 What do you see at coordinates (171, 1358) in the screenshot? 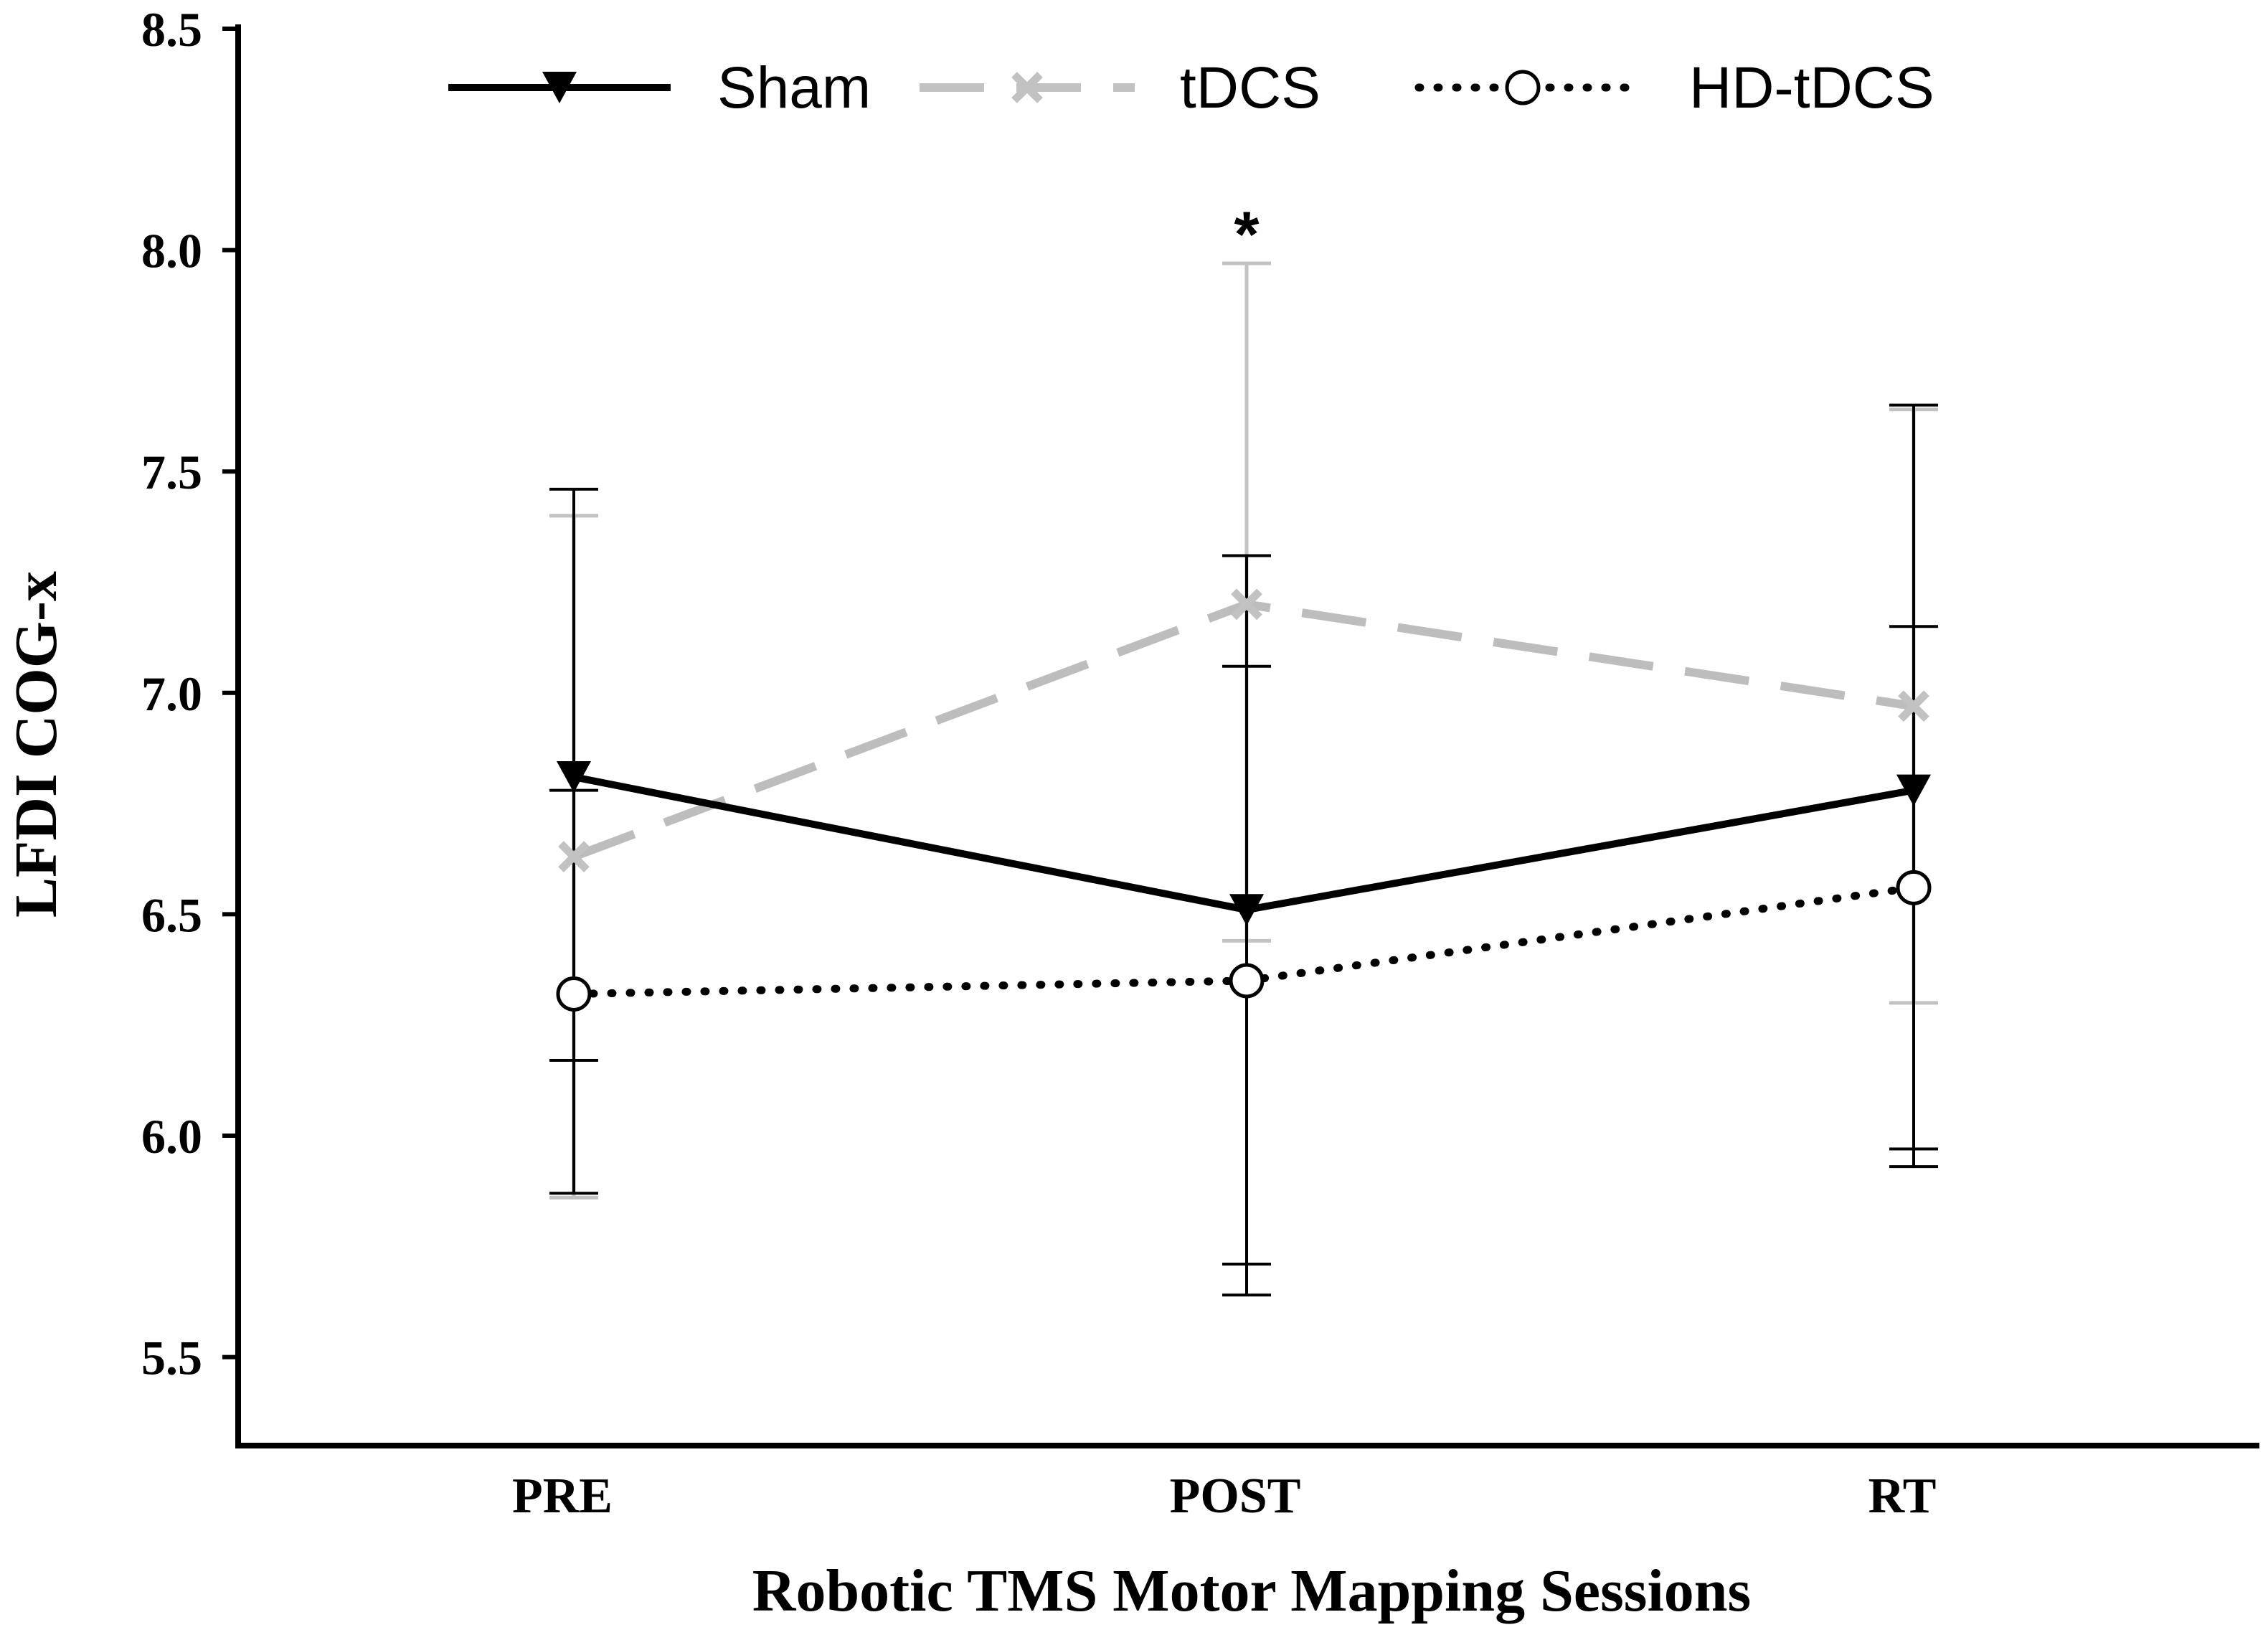
I see `y-tick-label: 5.5` at bounding box center [171, 1358].